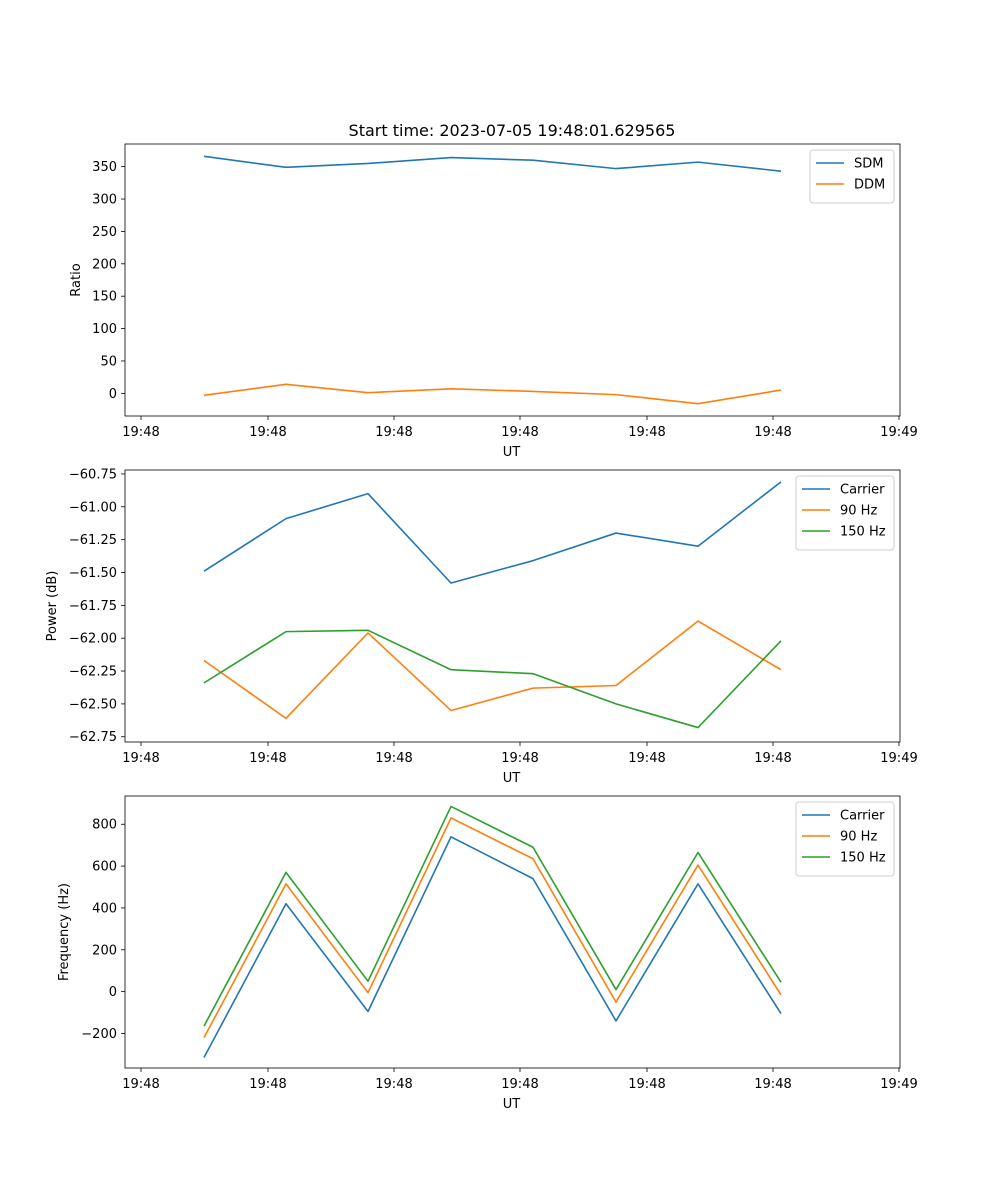 This screenshot has width=1000, height=1200. Describe the element at coordinates (99, 1034) in the screenshot. I see `y-tick-label: −200` at that location.